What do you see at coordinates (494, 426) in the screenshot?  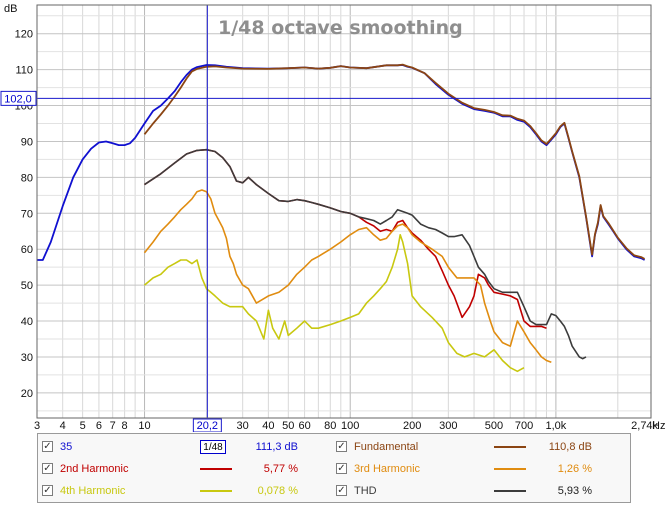 I see `x-tick-label: 500` at bounding box center [494, 426].